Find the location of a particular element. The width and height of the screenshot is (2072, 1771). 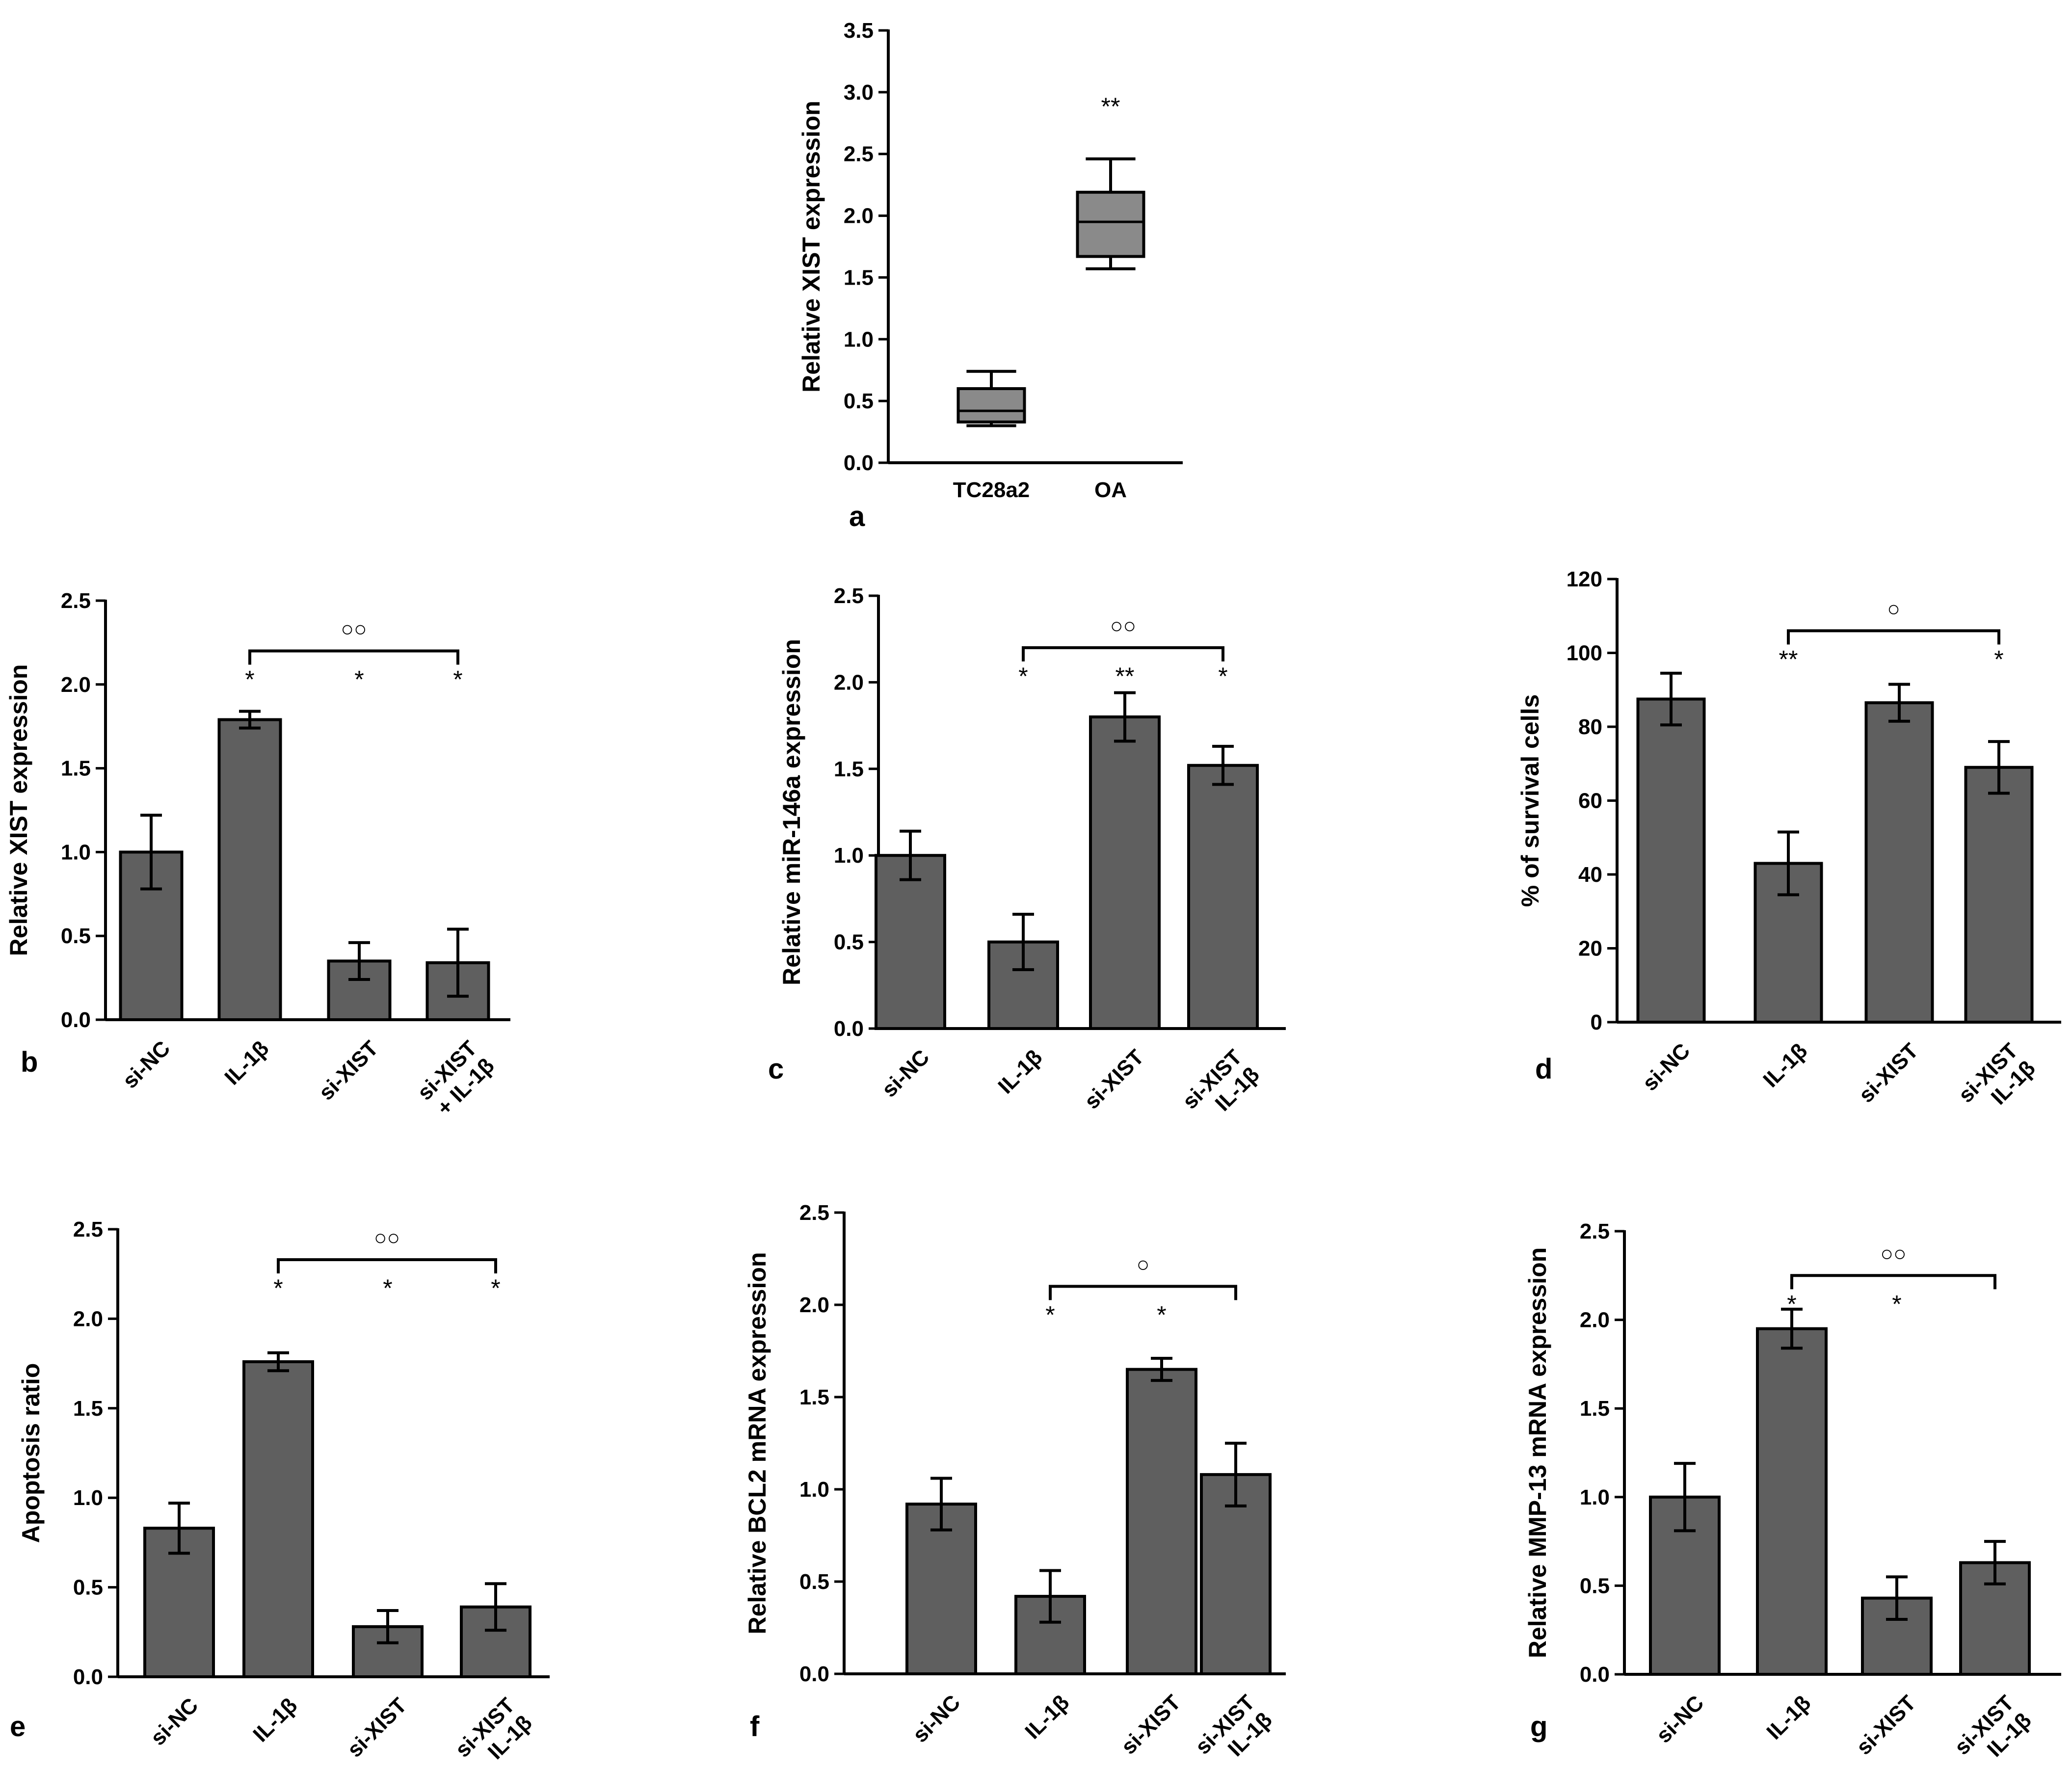

category-label: si-XIST+ IL-1β is located at coordinates (456, 1079).